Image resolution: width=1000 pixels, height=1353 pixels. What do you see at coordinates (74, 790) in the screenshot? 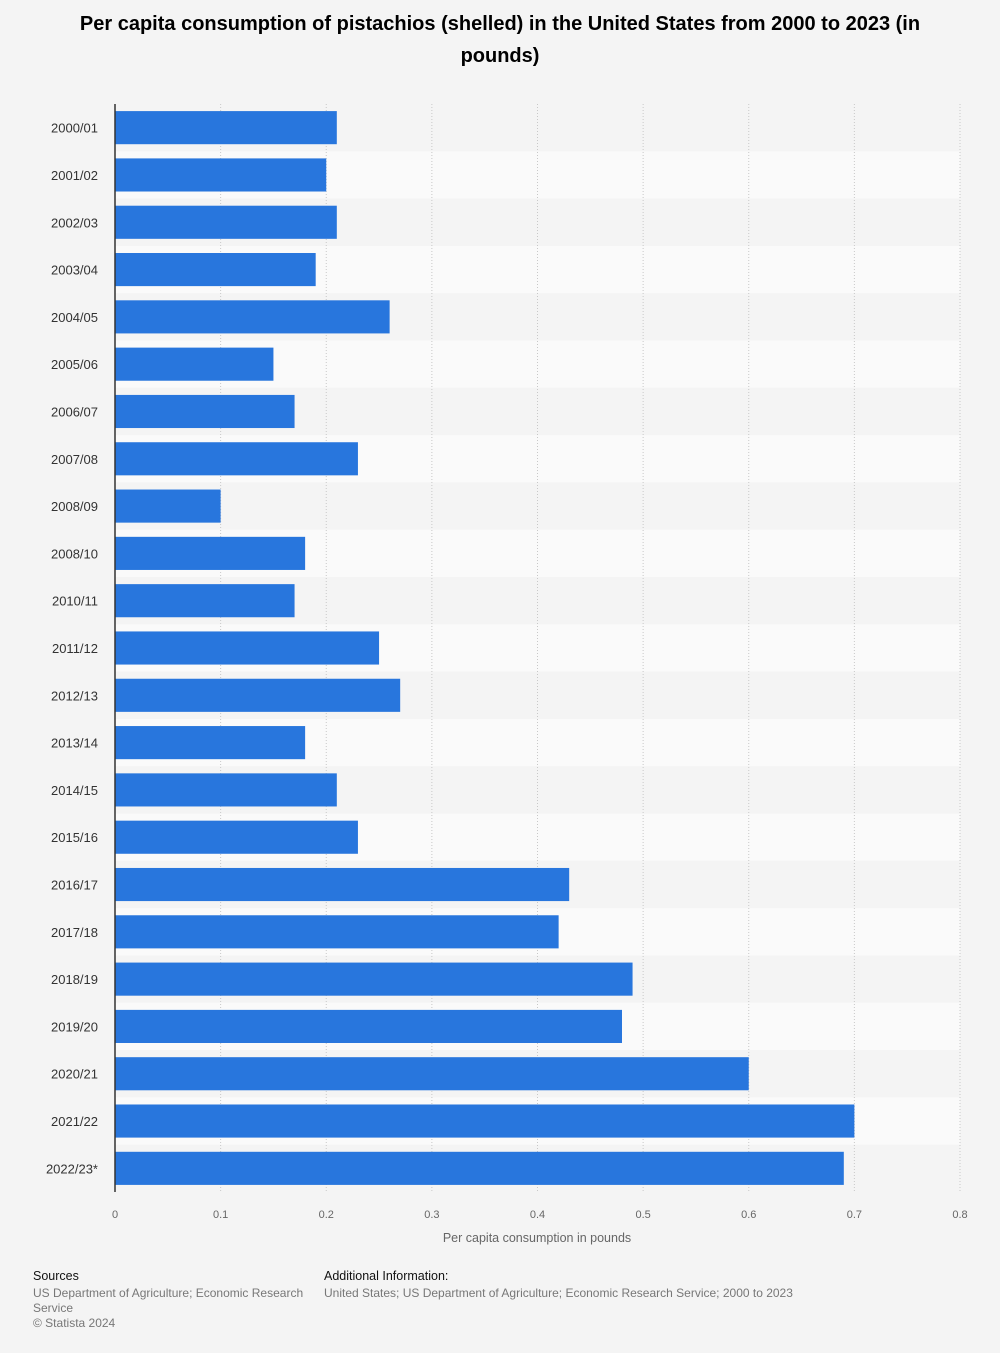
I see `category-label: 2014/15` at bounding box center [74, 790].